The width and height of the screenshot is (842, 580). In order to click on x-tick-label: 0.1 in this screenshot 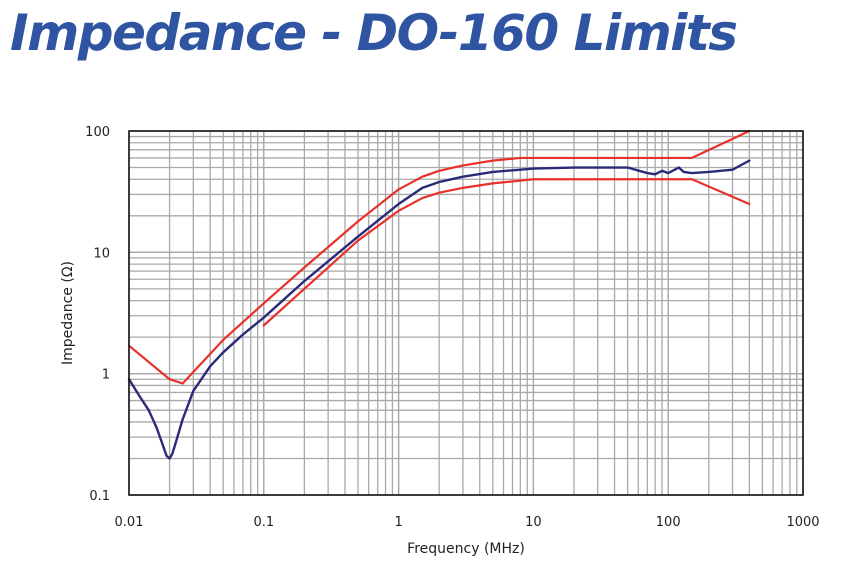, I will do `click(263, 522)`.